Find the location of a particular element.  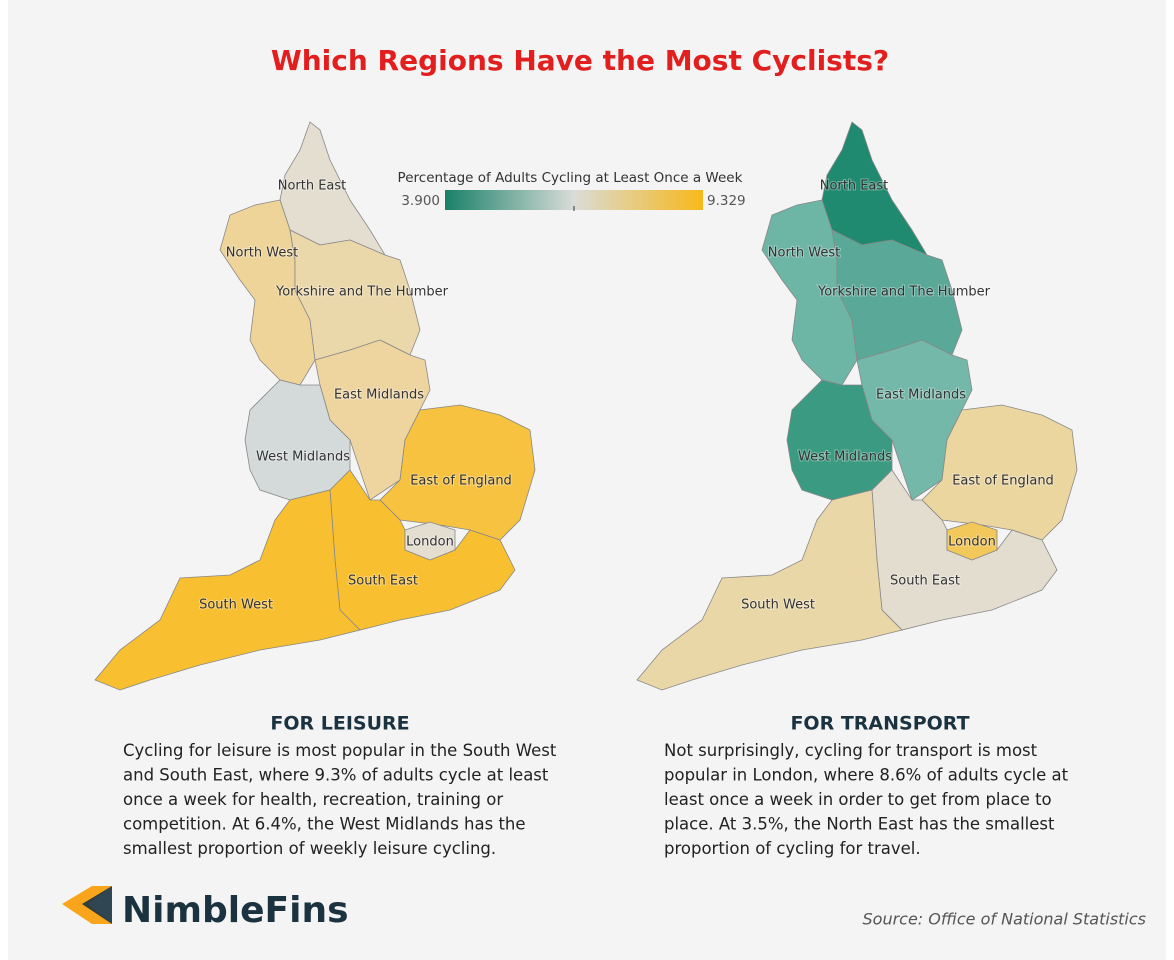

logo: NimbleFins is located at coordinates (205, 908).